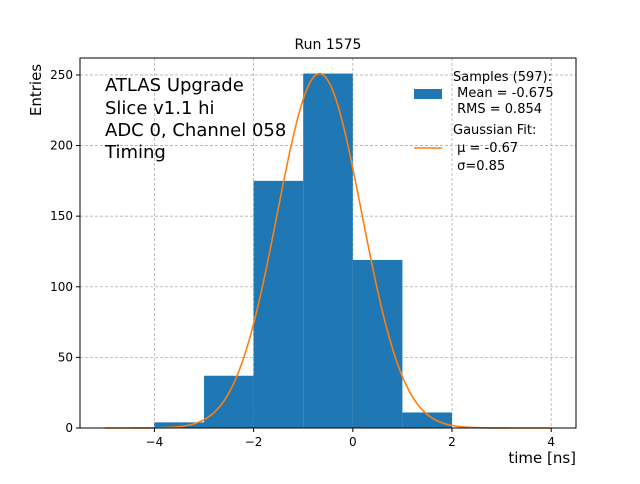 The image size is (640, 484). Describe the element at coordinates (61, 75) in the screenshot. I see `y-tick-label: 250` at that location.